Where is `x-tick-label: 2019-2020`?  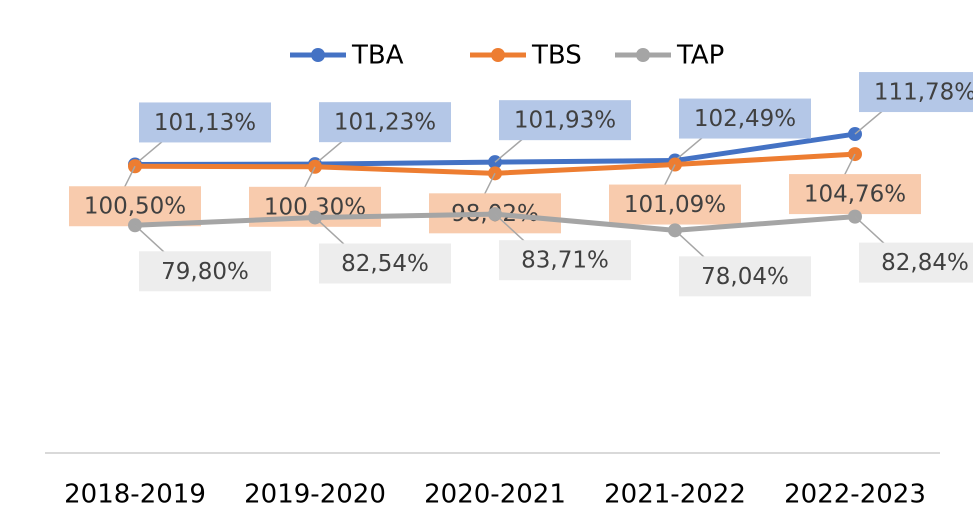
x-tick-label: 2019-2020 is located at coordinates (315, 495).